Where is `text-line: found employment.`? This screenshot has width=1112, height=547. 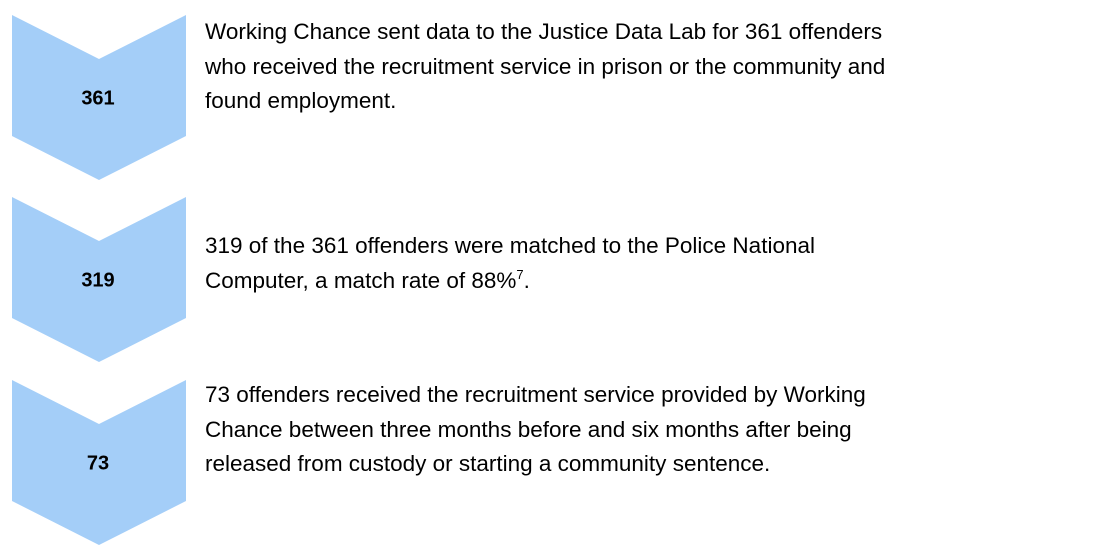 text-line: found employment. is located at coordinates (301, 100).